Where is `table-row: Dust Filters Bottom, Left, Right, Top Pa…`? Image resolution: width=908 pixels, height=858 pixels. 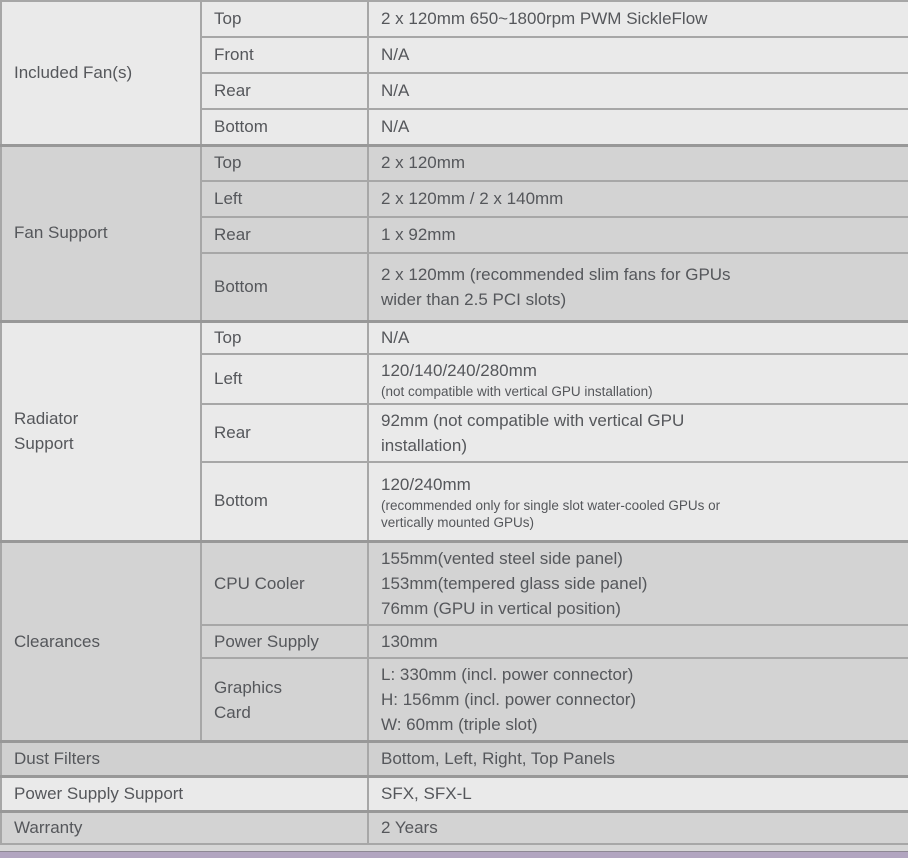 table-row: Dust Filters Bottom, Left, Right, Top Pa… is located at coordinates (454, 759).